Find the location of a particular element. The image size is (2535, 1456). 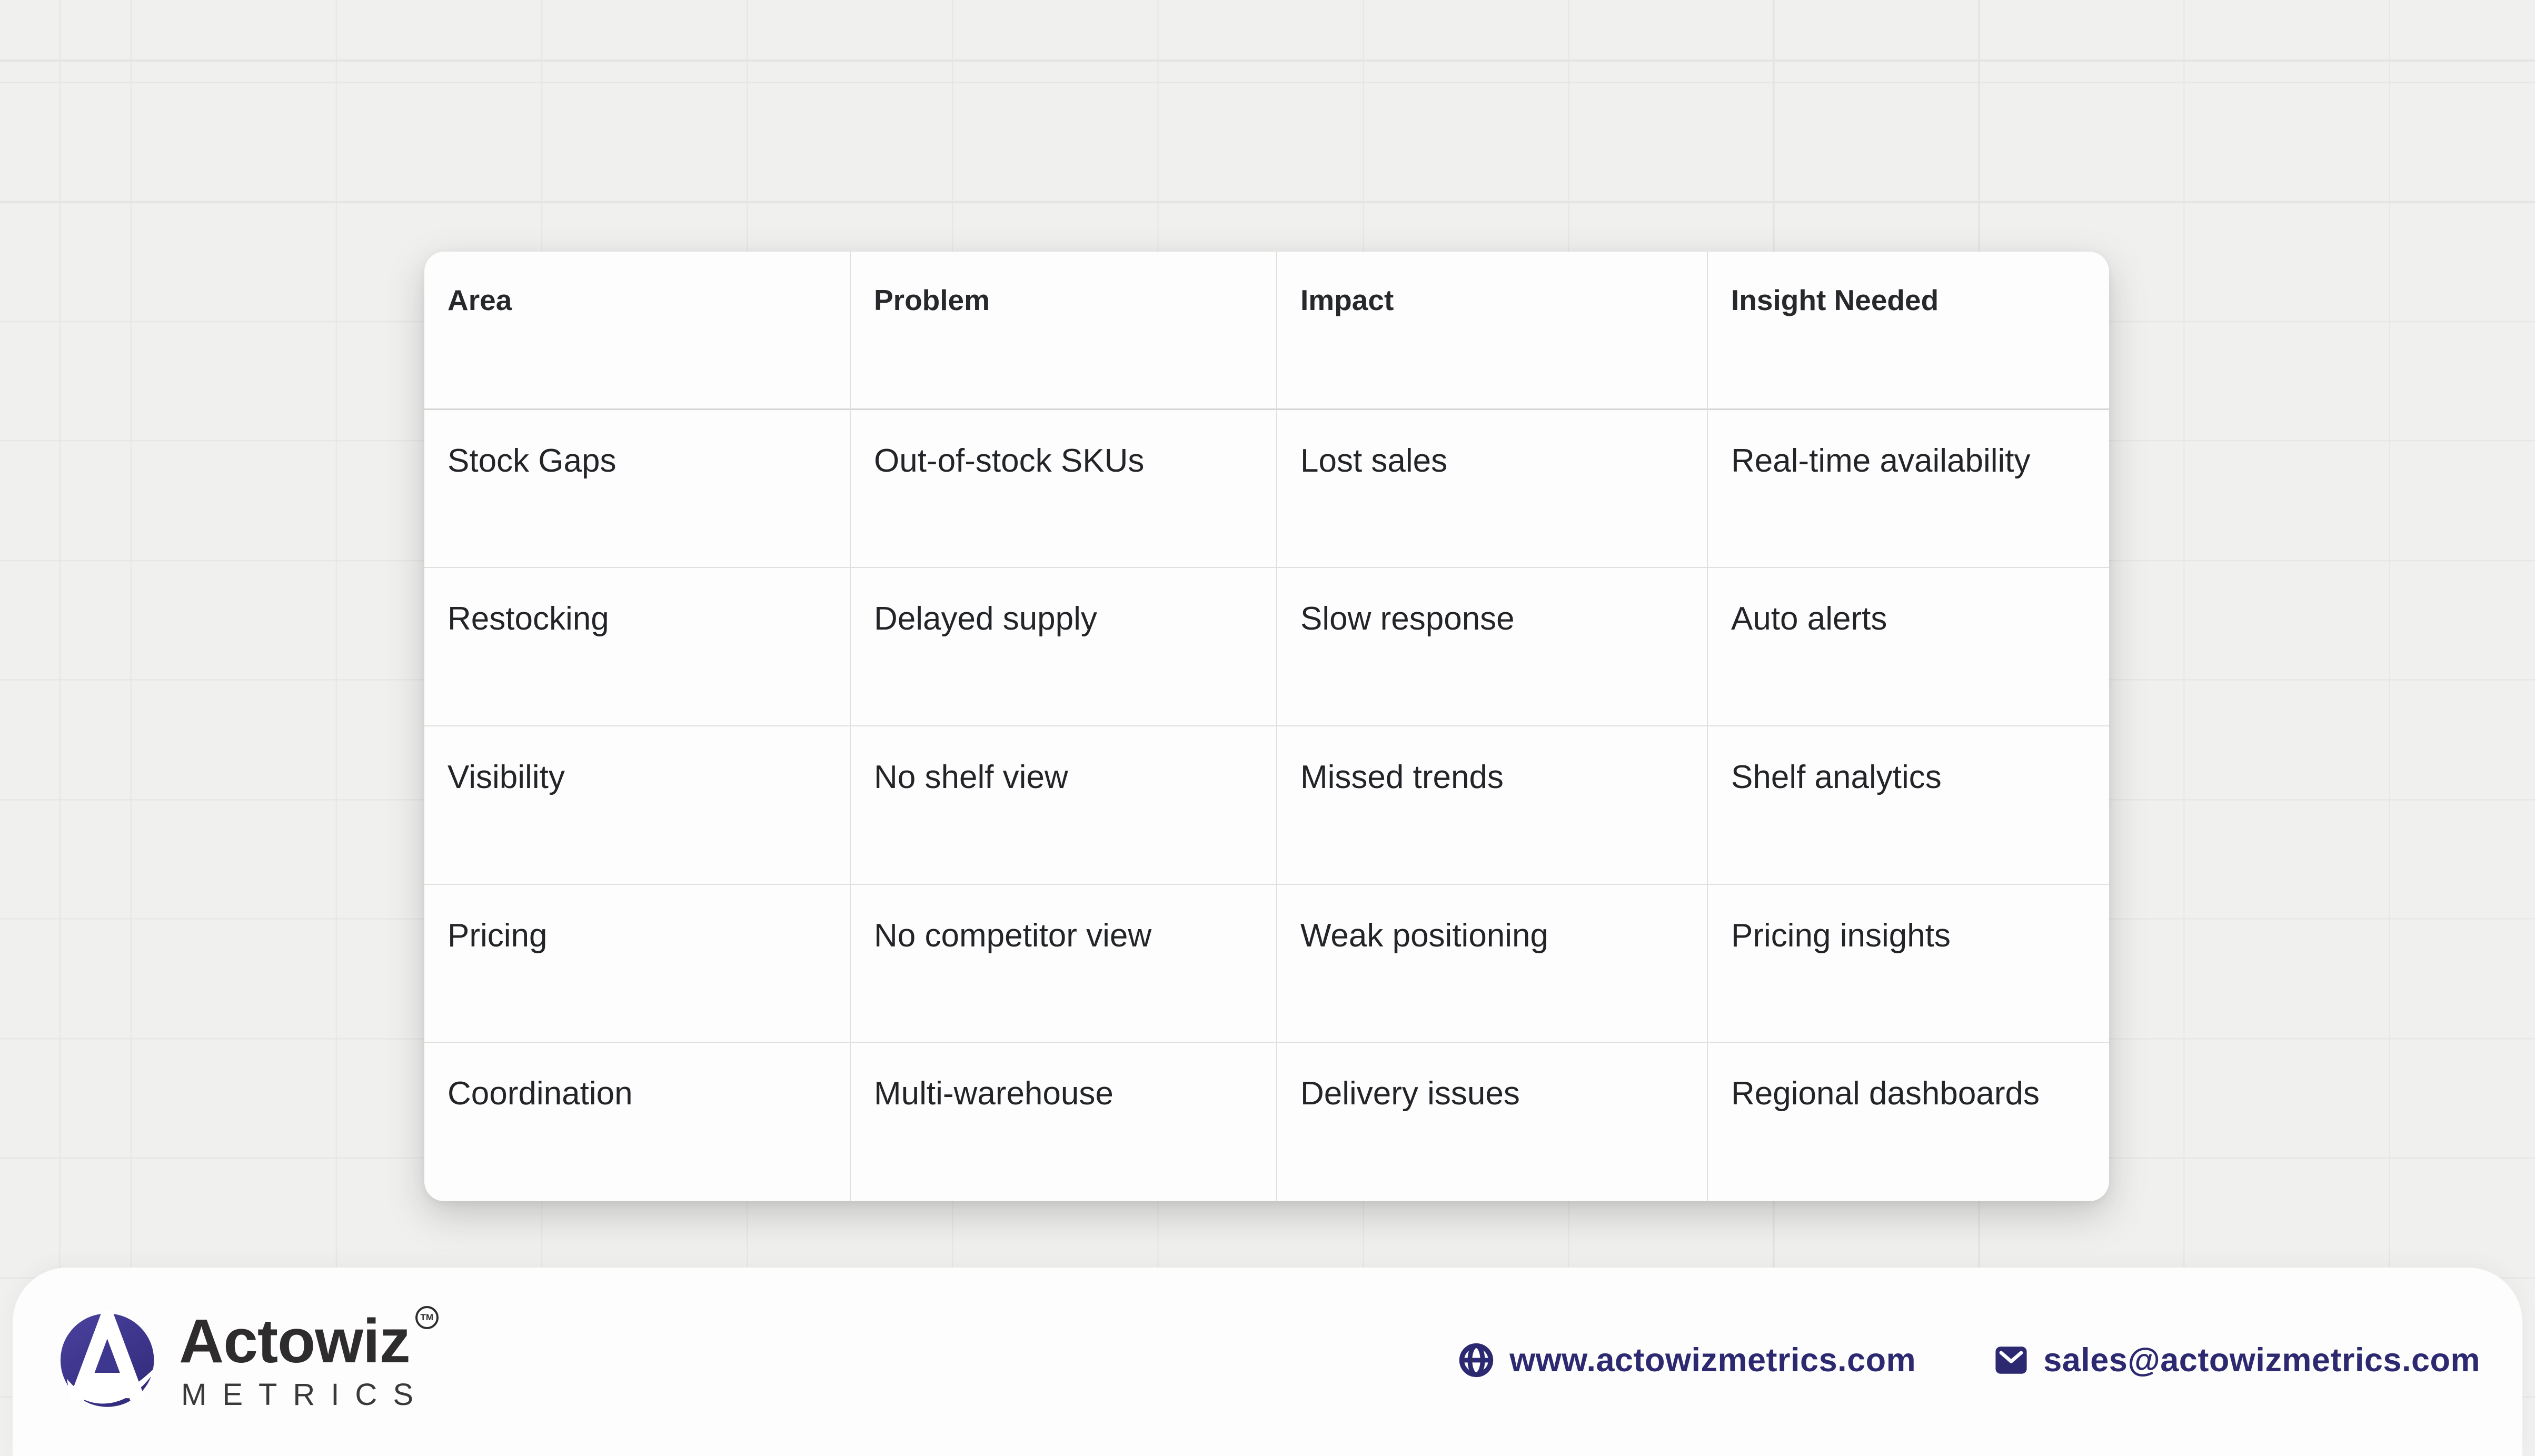

header-cell-insight-needed: Insight Needed is located at coordinates (1908, 331).